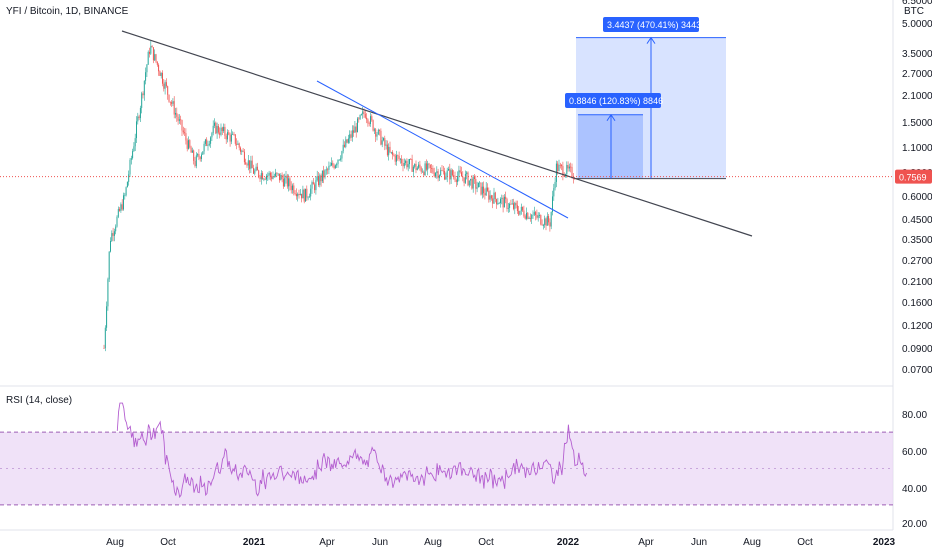 This screenshot has height=550, width=932. What do you see at coordinates (917, 197) in the screenshot?
I see `price-tick-label: 0.6000` at bounding box center [917, 197].